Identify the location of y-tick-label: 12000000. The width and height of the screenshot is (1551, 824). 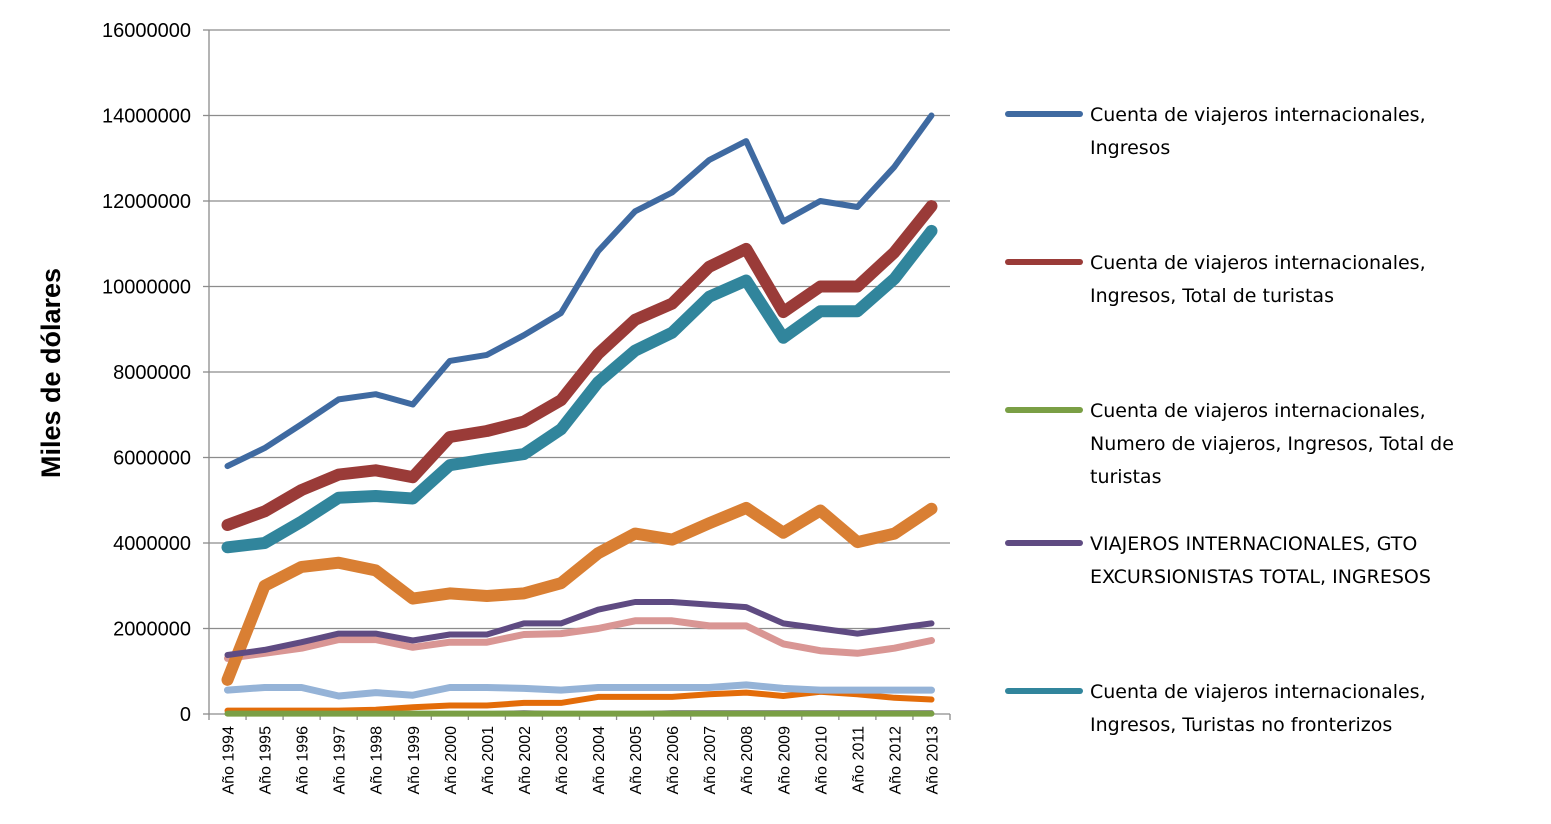
(146, 202).